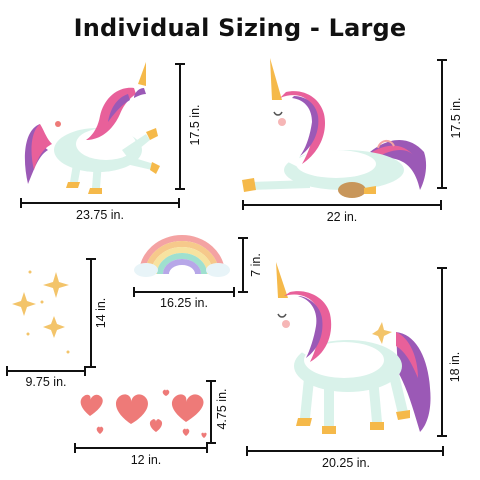 Image resolution: width=480 pixels, height=480 pixels. Describe the element at coordinates (146, 460) in the screenshot. I see `width-label: 12 in.` at that location.